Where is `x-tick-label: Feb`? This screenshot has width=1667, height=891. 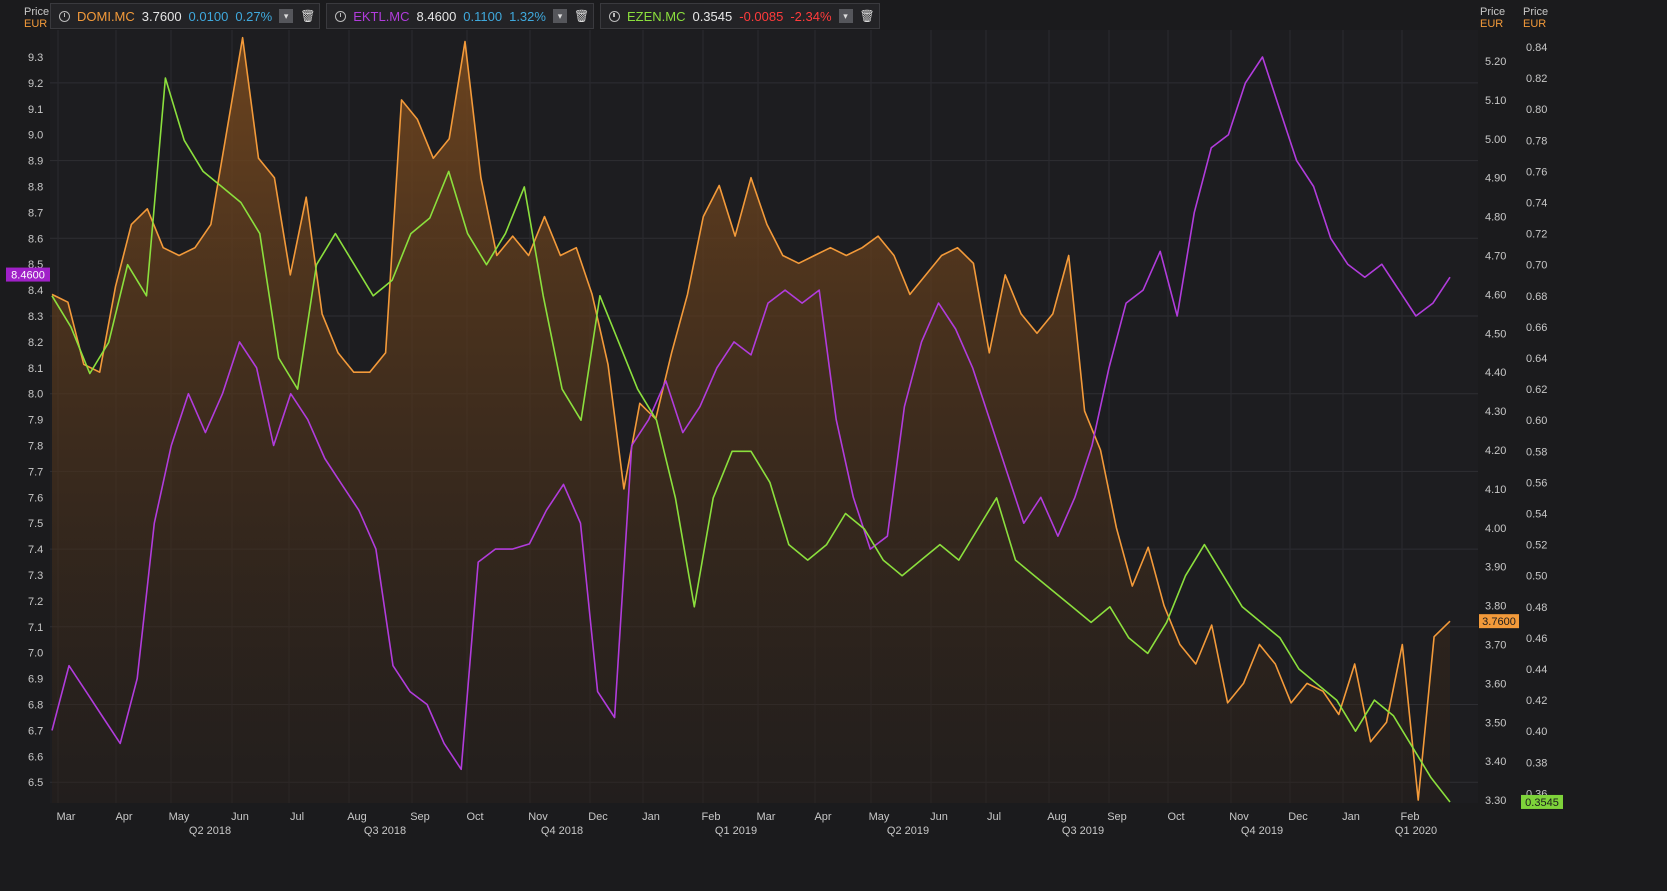 x-tick-label: Feb is located at coordinates (711, 817).